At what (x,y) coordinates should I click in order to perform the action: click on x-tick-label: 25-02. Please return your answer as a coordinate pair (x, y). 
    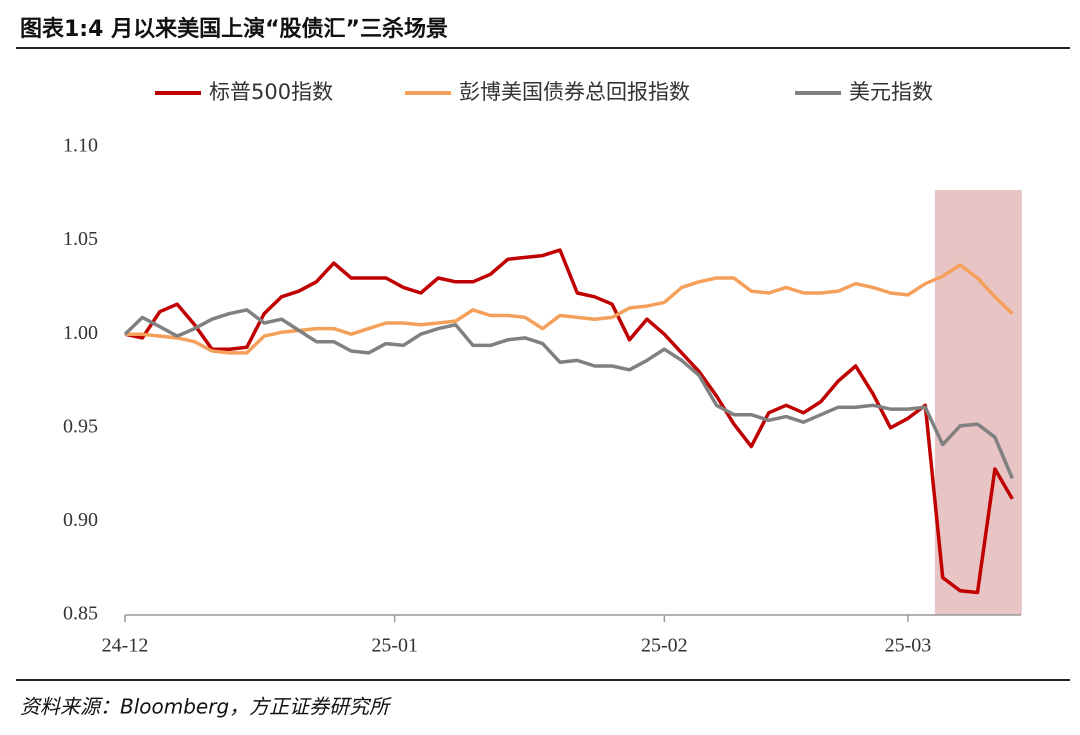
    Looking at the image, I should click on (664, 646).